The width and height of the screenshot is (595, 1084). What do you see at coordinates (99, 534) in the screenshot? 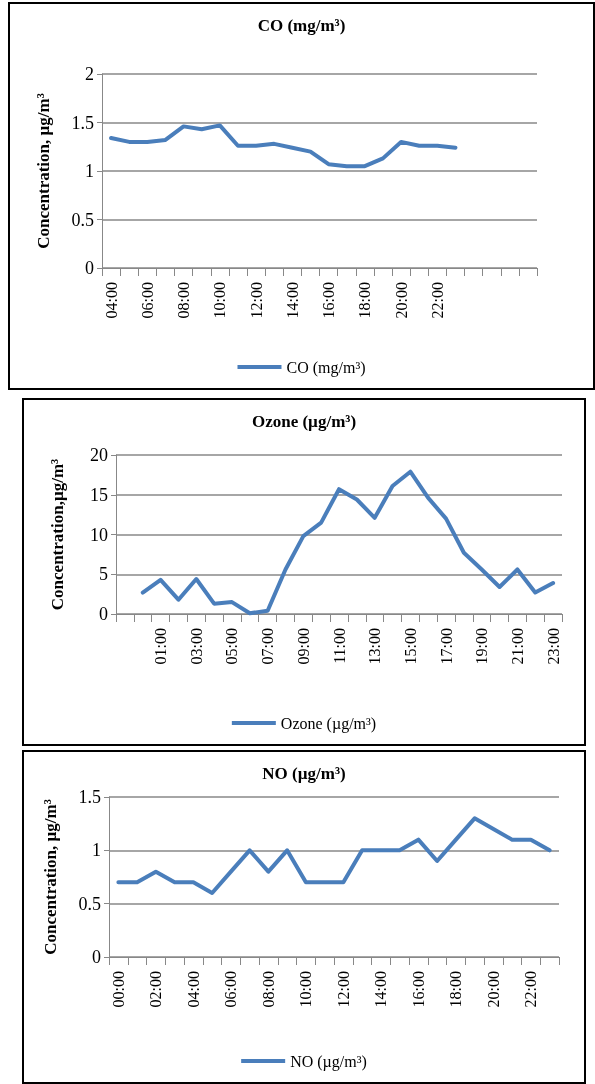
I see `y-tick-label: 10` at bounding box center [99, 534].